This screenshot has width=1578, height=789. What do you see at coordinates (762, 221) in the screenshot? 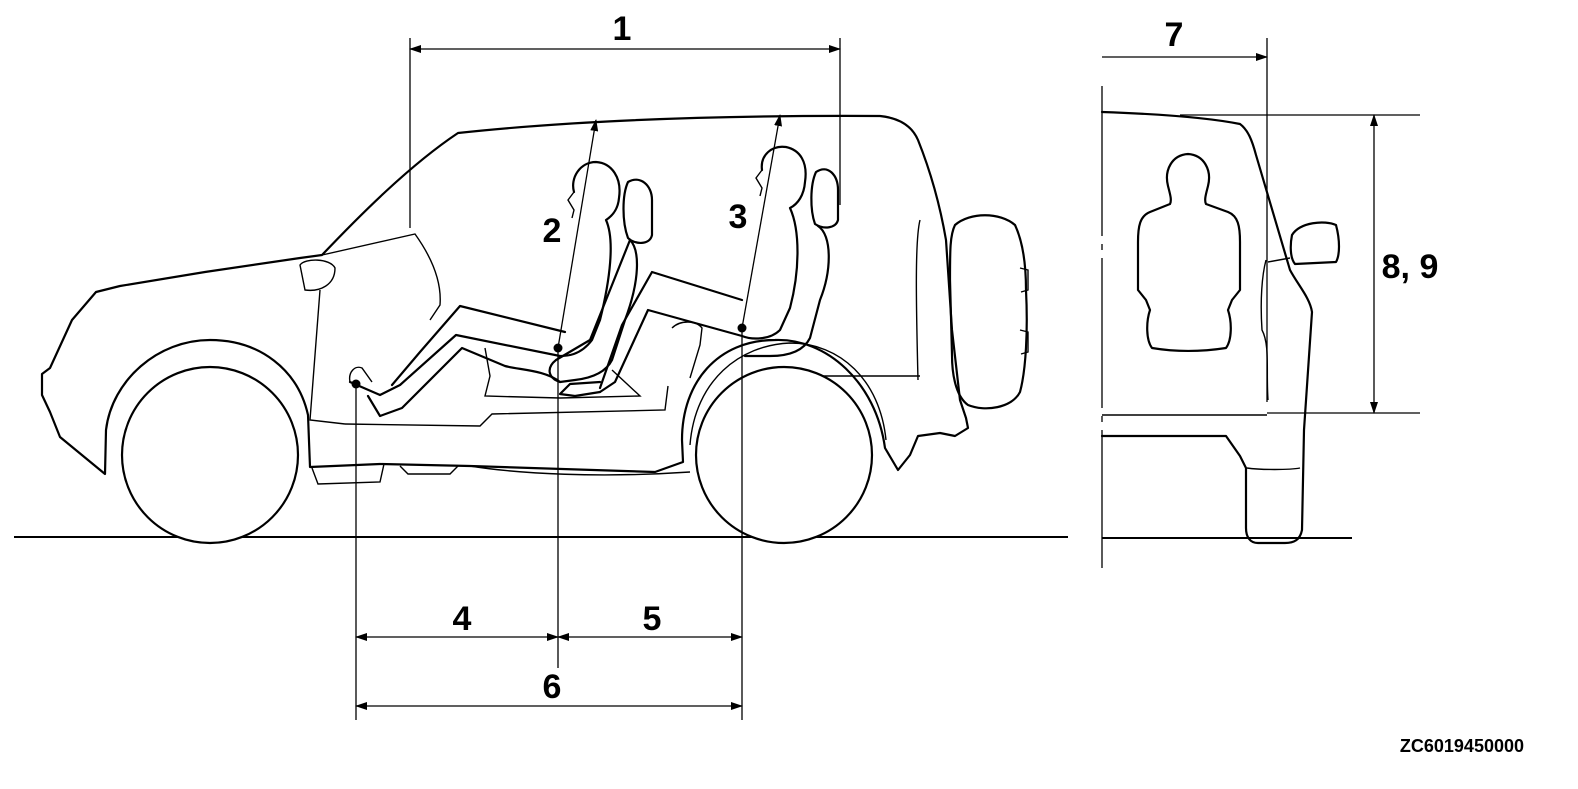
I see `rear-headroom-arrow` at bounding box center [762, 221].